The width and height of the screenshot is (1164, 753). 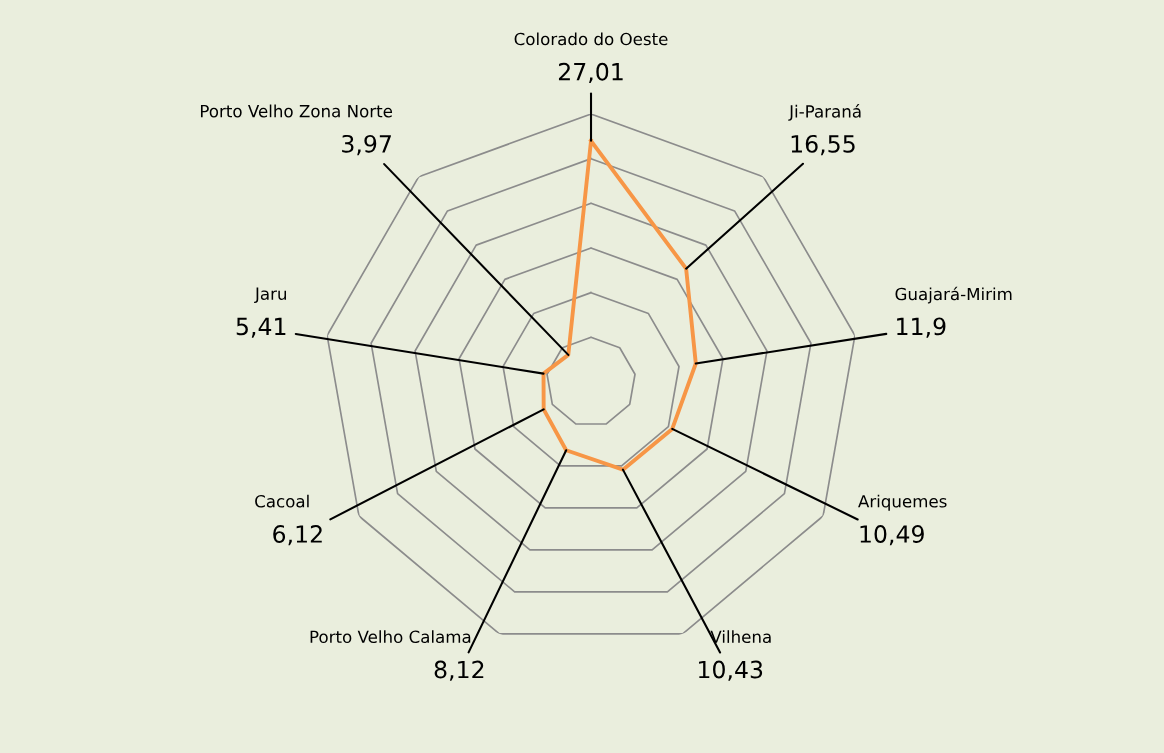 What do you see at coordinates (731, 670) in the screenshot?
I see `text: 10,43` at bounding box center [731, 670].